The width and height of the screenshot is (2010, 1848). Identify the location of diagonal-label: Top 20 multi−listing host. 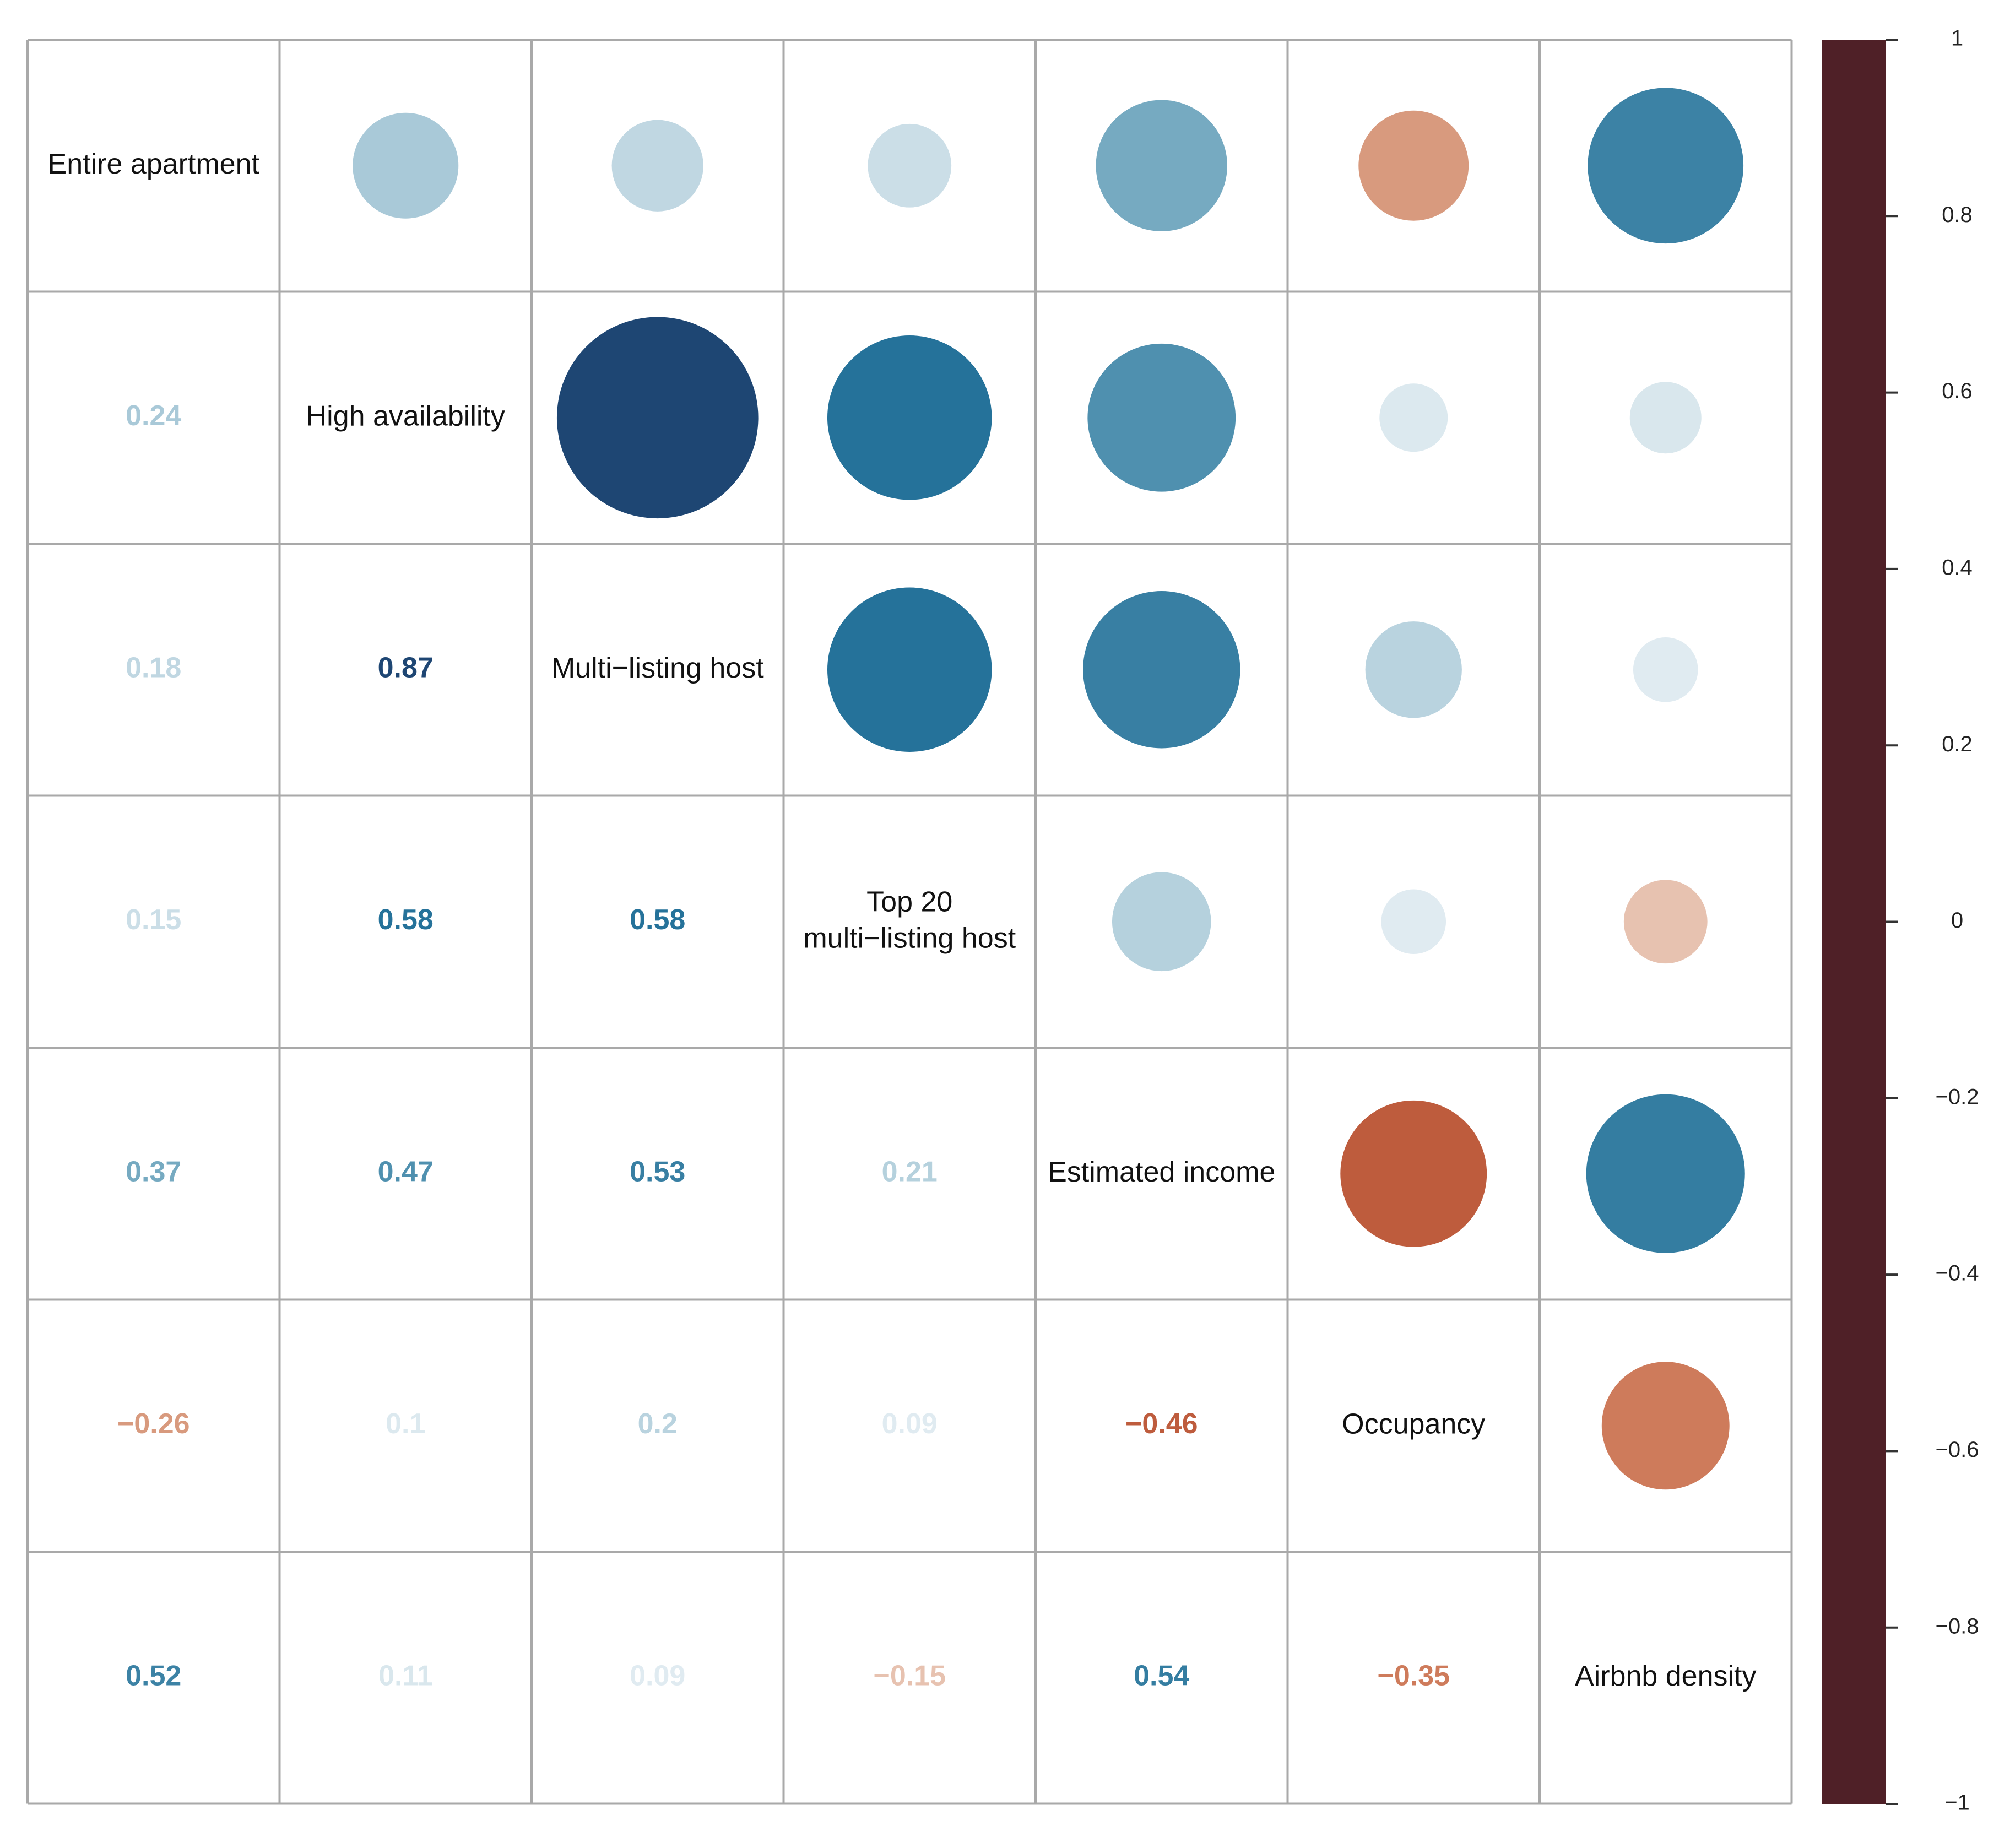
(909, 920).